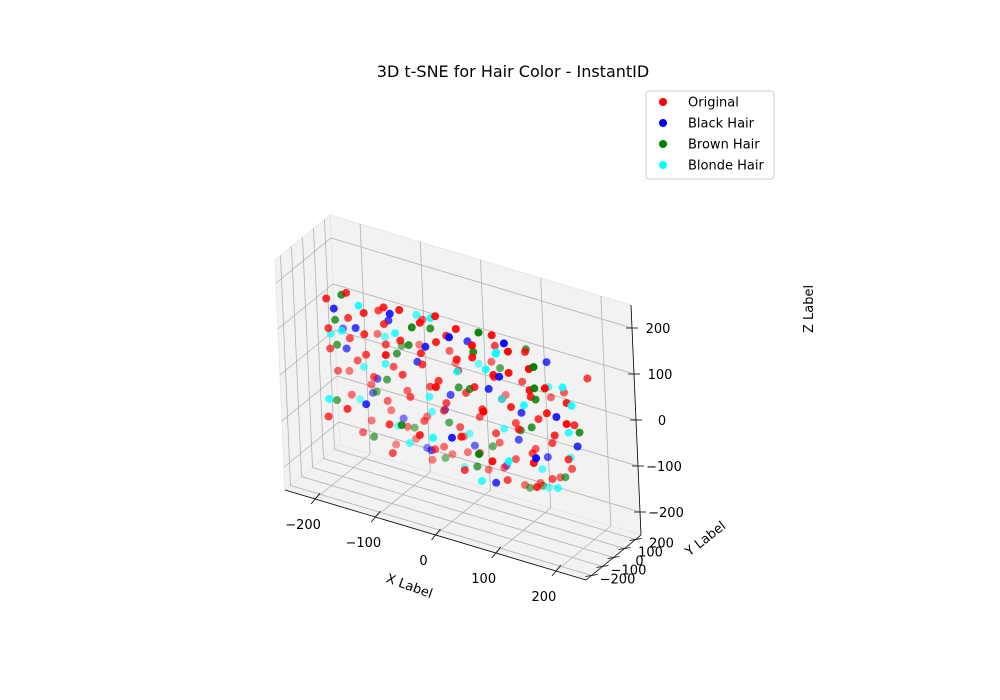 The height and width of the screenshot is (700, 1000). What do you see at coordinates (543, 597) in the screenshot?
I see `x-tick-label: 200` at bounding box center [543, 597].